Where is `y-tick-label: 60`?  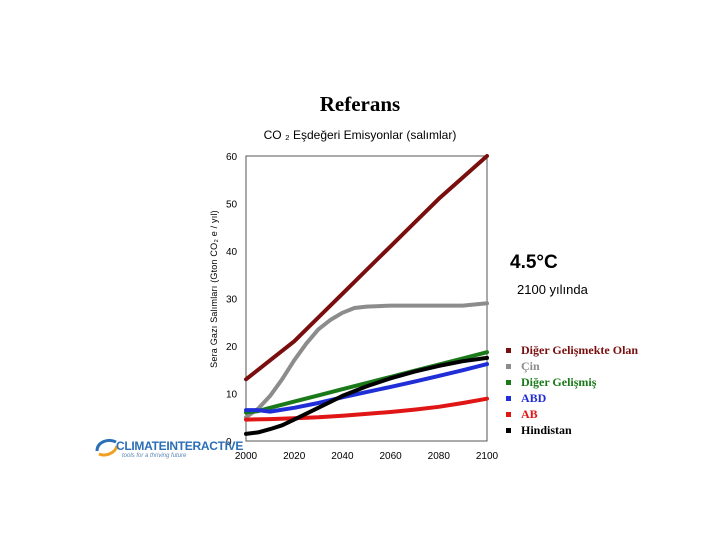
y-tick-label: 60 is located at coordinates (232, 157).